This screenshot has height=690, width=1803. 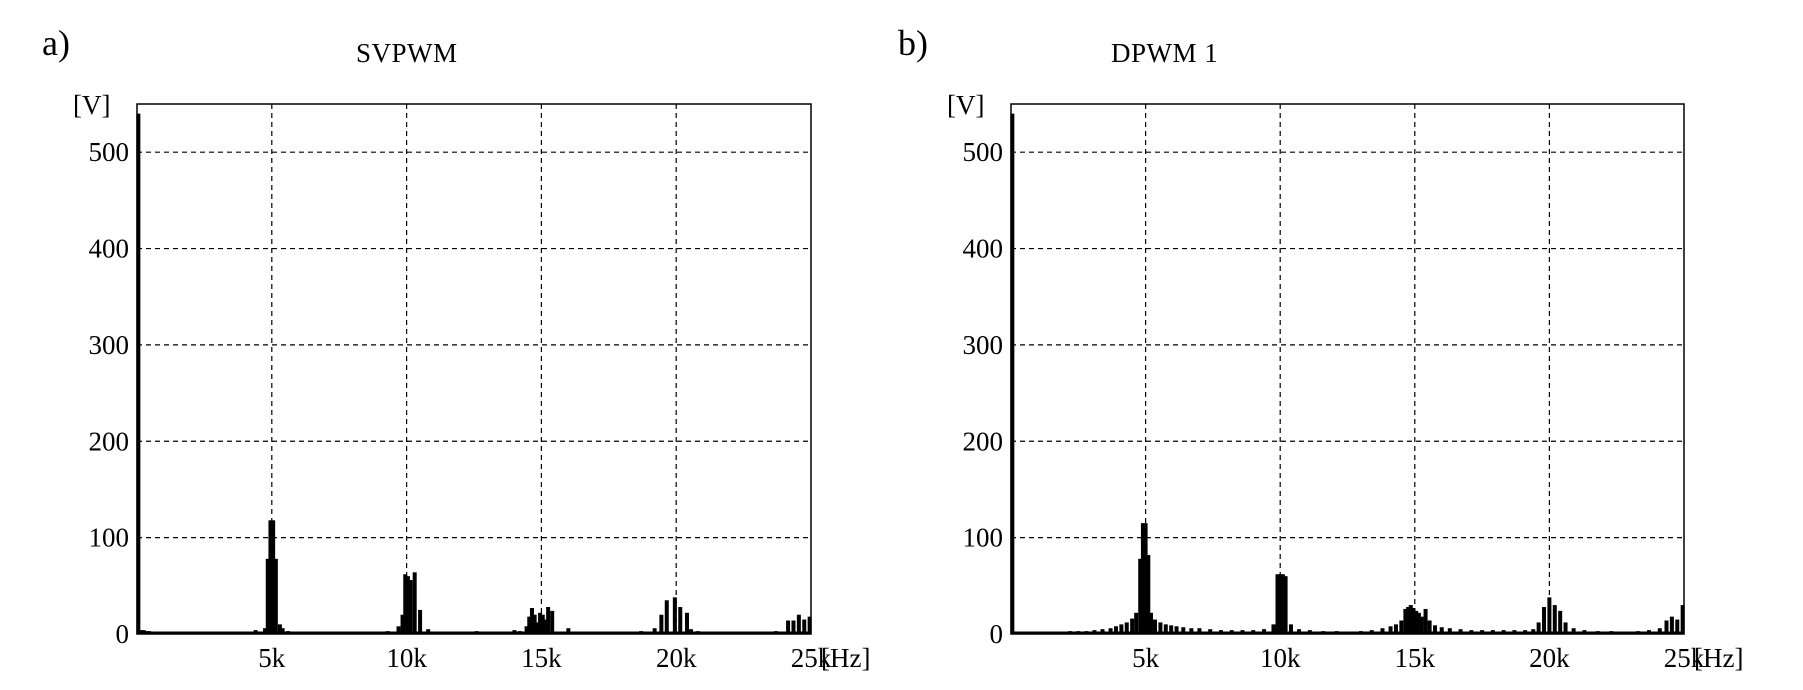 What do you see at coordinates (407, 53) in the screenshot?
I see `chart-title: SVPWM` at bounding box center [407, 53].